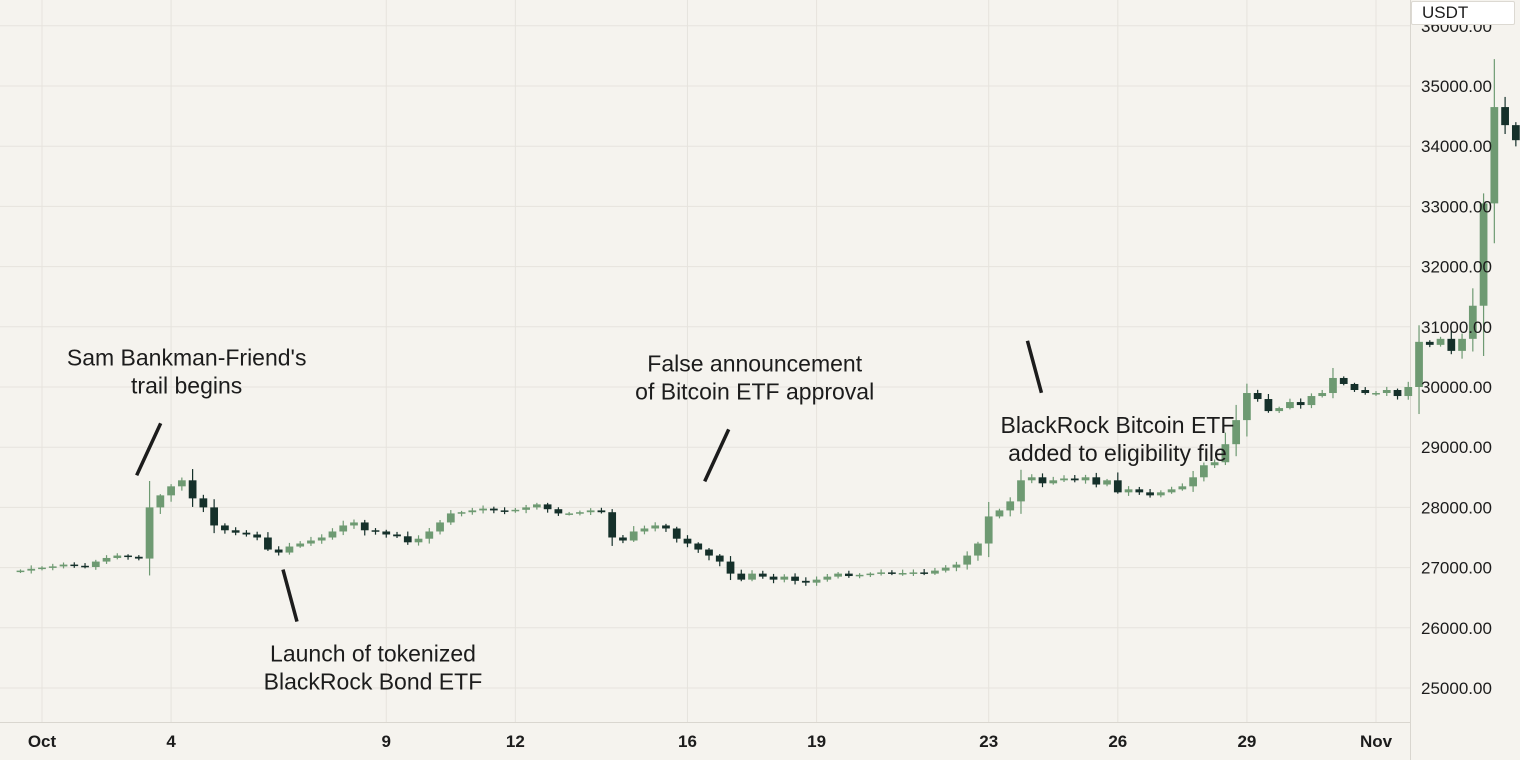  Describe the element at coordinates (1246, 741) in the screenshot. I see `x-tick-label: 29` at that location.